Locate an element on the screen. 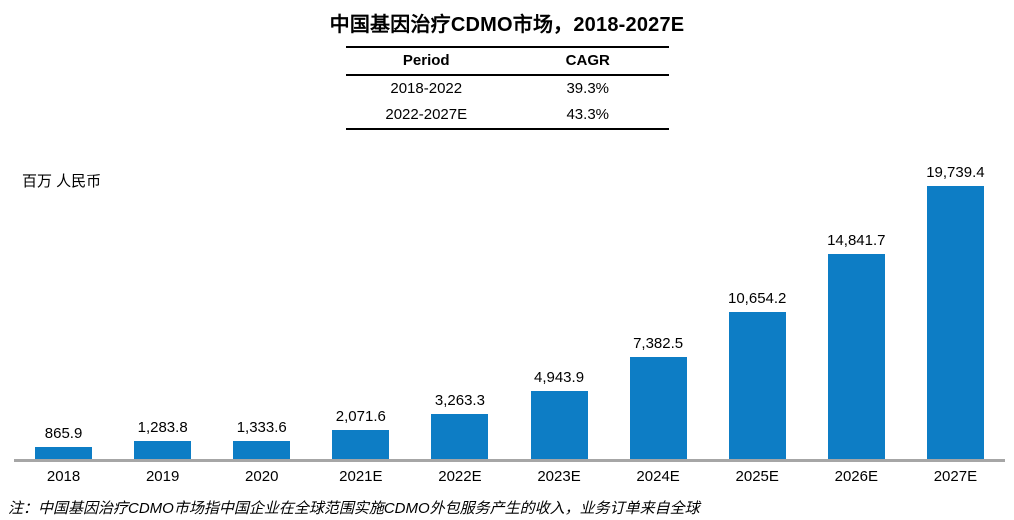  bar-value-label: 865.9 is located at coordinates (63, 433).